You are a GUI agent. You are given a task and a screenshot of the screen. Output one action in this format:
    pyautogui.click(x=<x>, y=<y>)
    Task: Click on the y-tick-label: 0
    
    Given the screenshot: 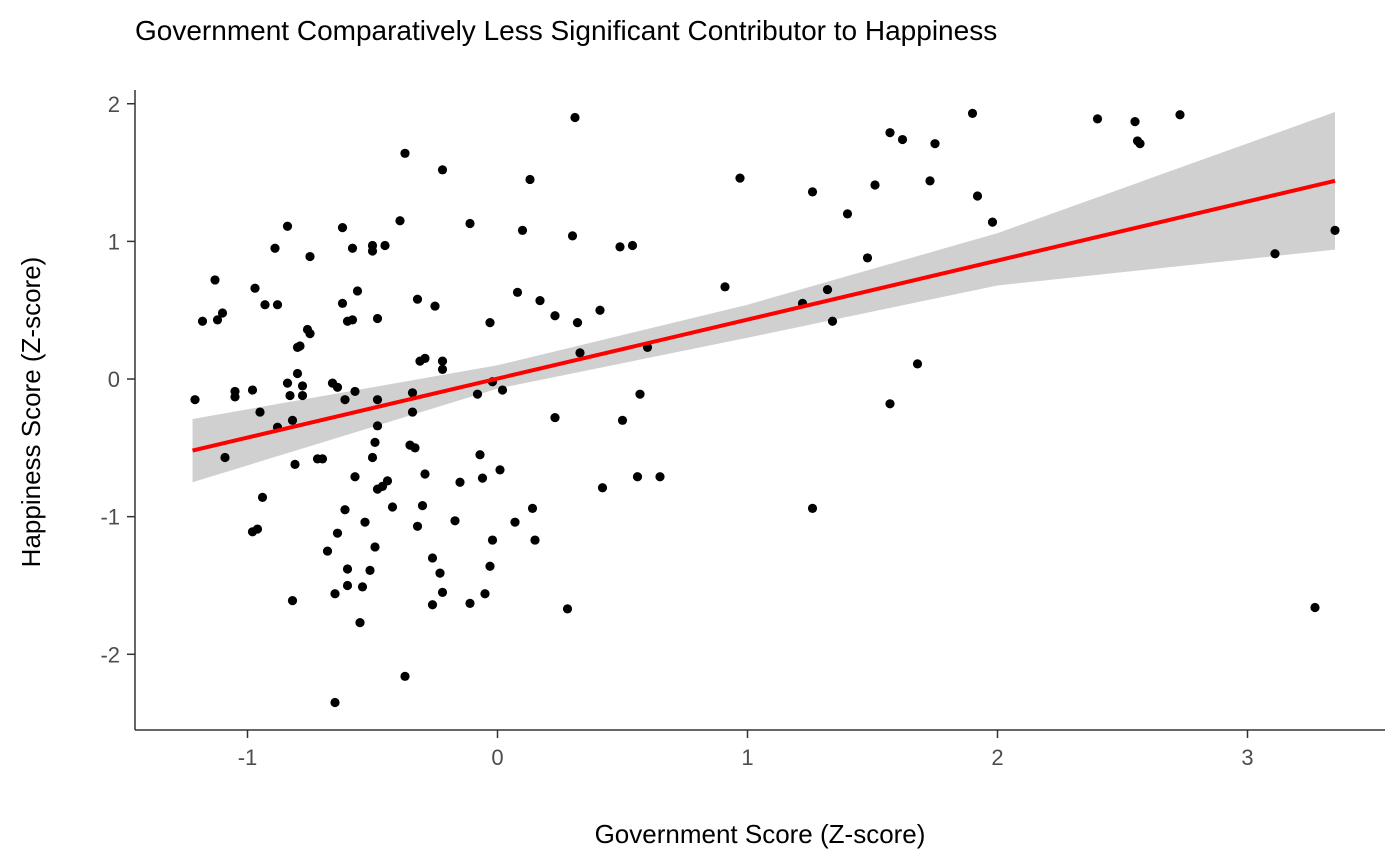 What is the action you would take?
    pyautogui.click(x=114, y=379)
    